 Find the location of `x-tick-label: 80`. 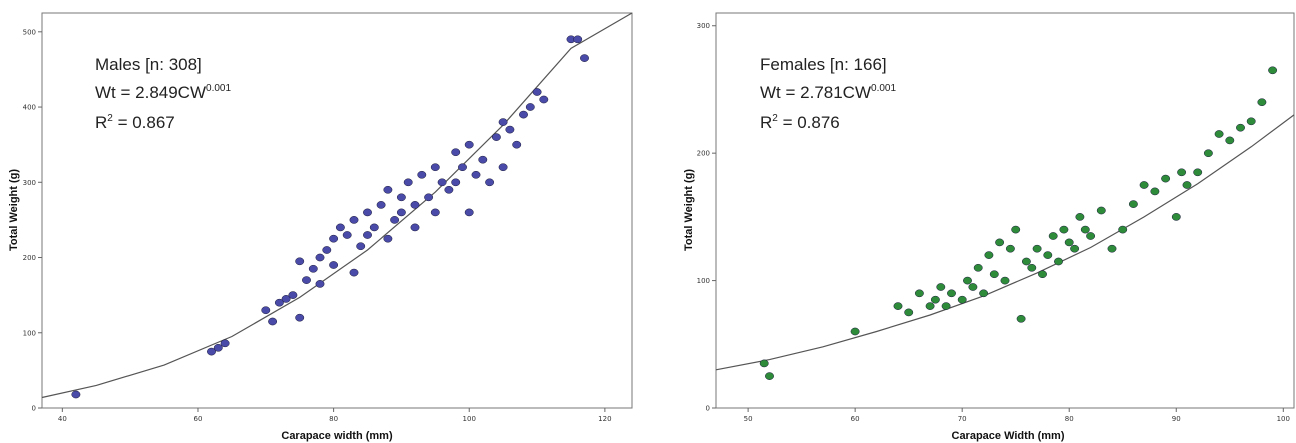

x-tick-label: 80 is located at coordinates (333, 419).